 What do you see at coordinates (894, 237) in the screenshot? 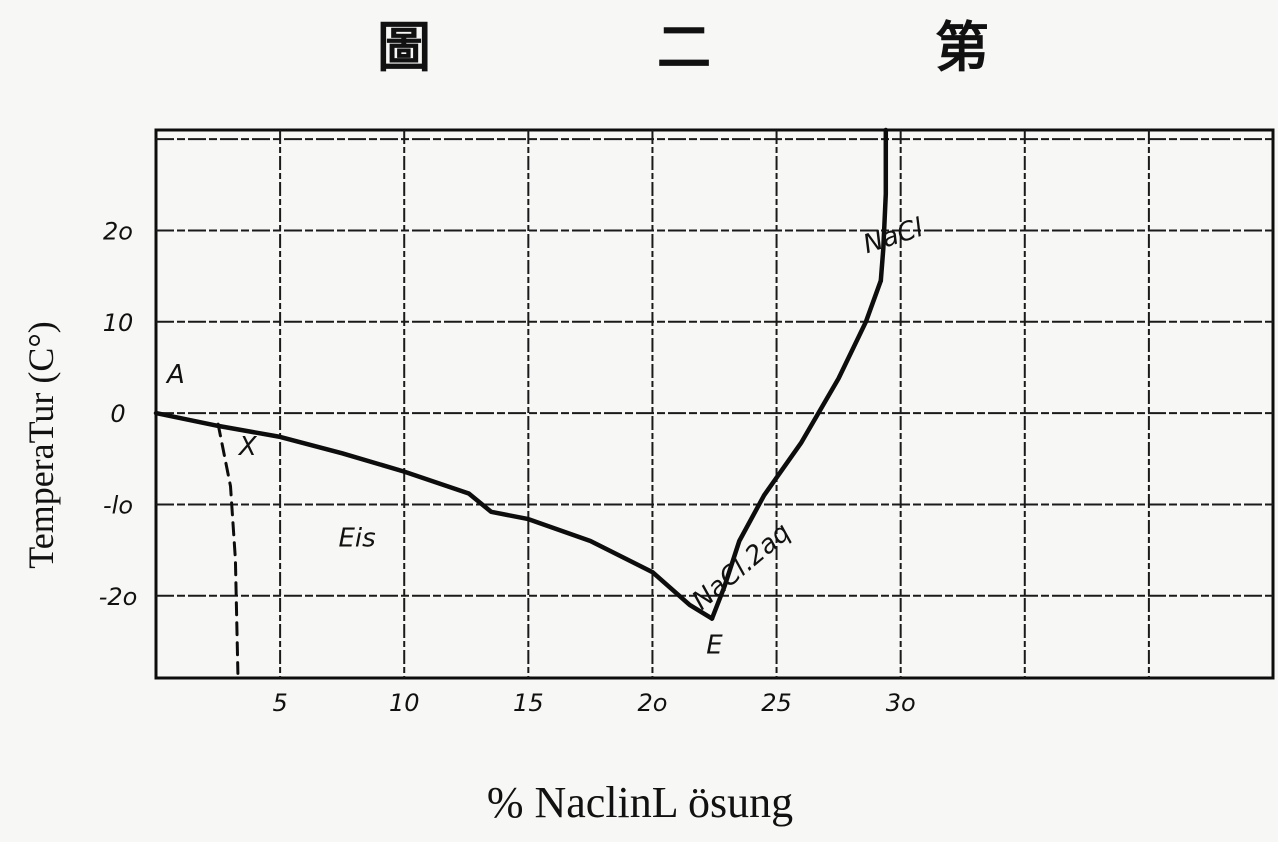
I see `annotation-nacl: NaCl` at bounding box center [894, 237].